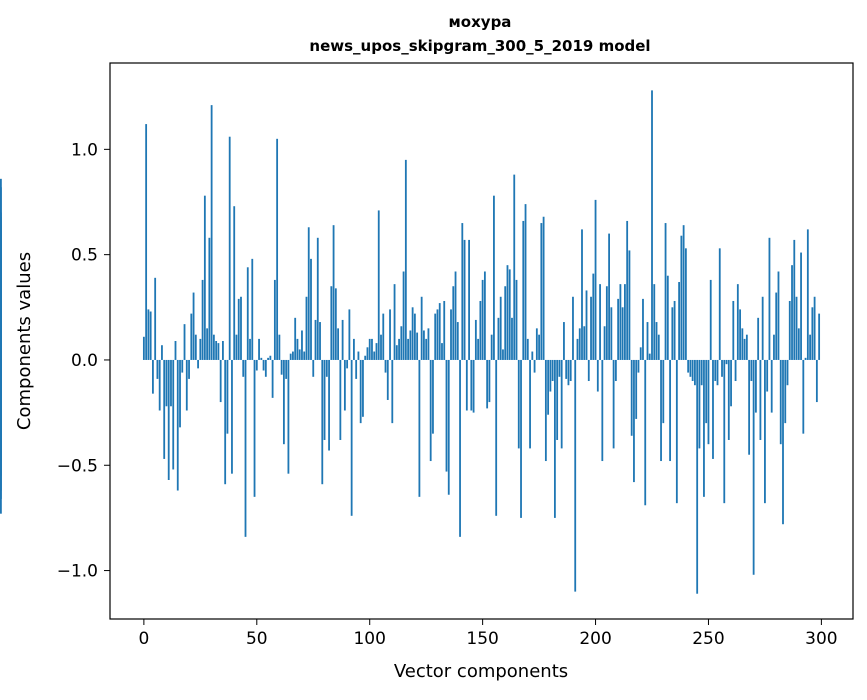 Image resolution: width=867 pixels, height=700 pixels. What do you see at coordinates (84, 256) in the screenshot?
I see `y-tick-label: 0.5` at bounding box center [84, 256].